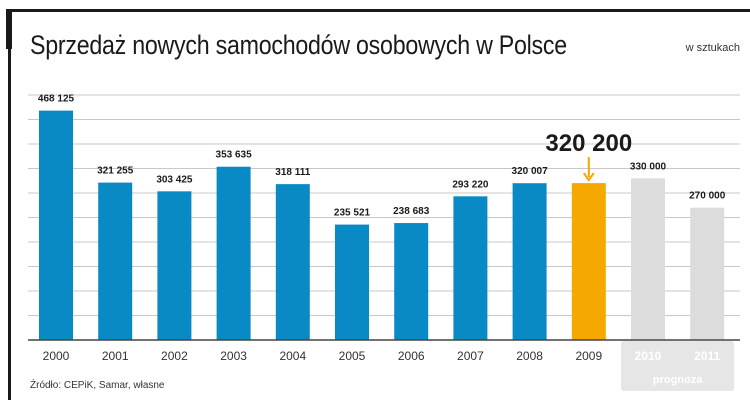 This screenshot has width=750, height=400. I want to click on data-label-2003: 353 635, so click(234, 155).